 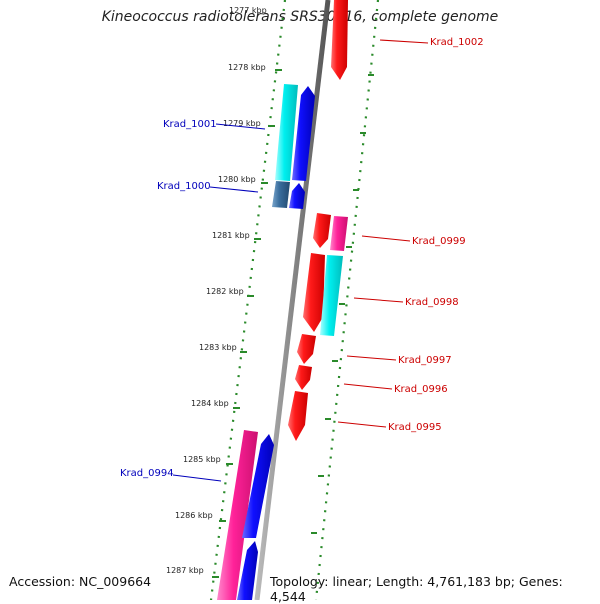 I want to click on accession-text: Accession: NC_009664, so click(x=80, y=581).